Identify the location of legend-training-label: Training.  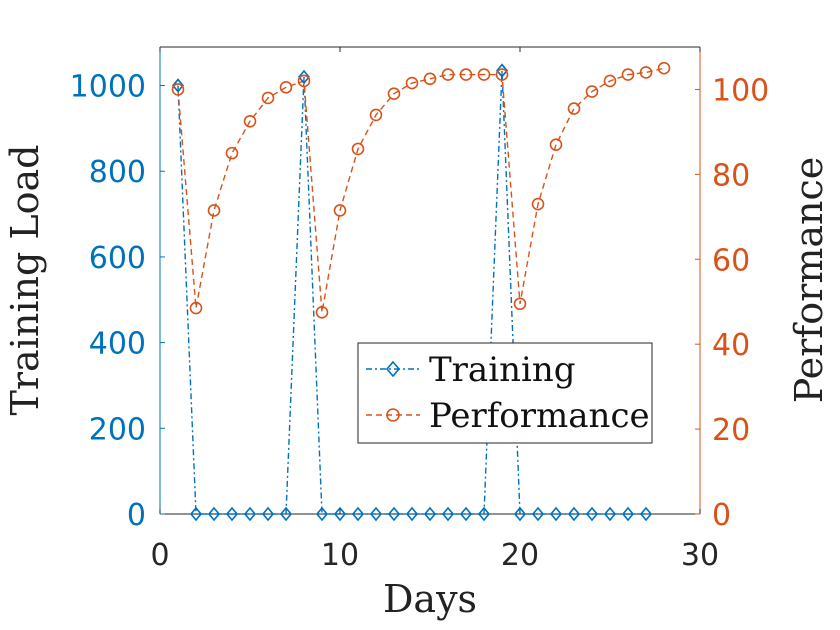
(502, 370).